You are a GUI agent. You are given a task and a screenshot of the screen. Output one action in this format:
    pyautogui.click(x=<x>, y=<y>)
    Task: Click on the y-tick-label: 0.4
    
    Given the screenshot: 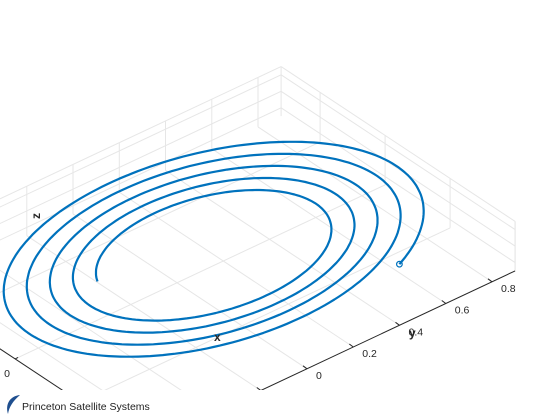 What is the action you would take?
    pyautogui.click(x=416, y=332)
    